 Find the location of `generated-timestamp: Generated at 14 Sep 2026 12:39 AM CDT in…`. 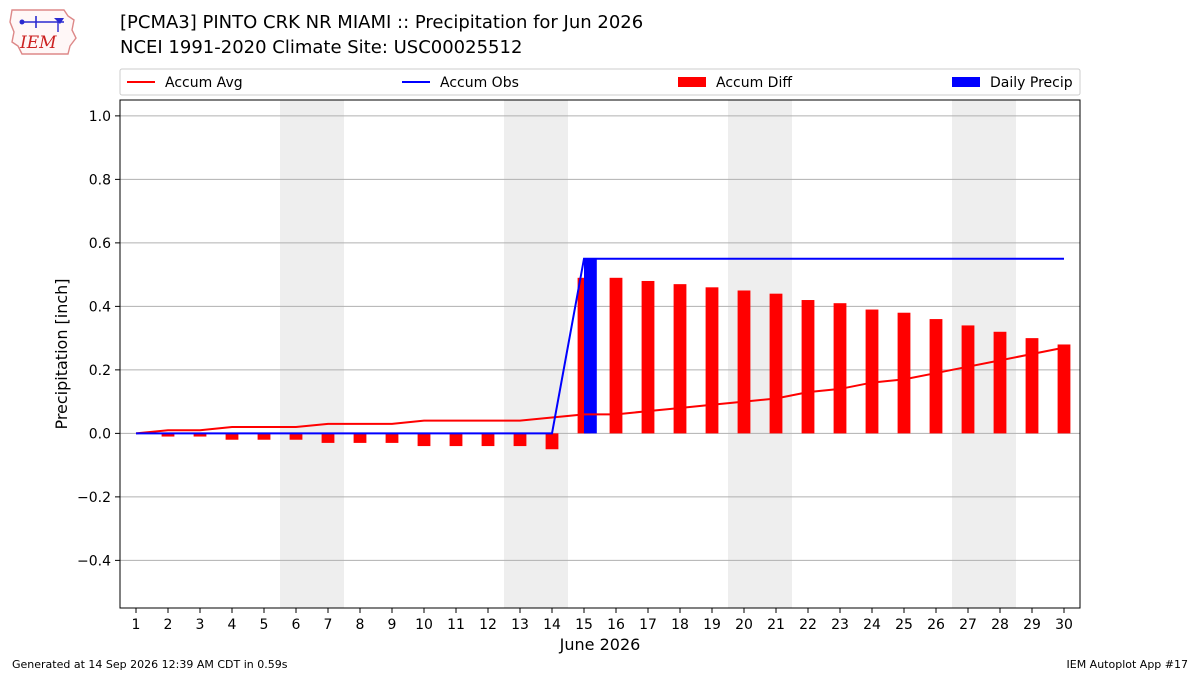

generated-timestamp: Generated at 14 Sep 2026 12:39 AM CDT in… is located at coordinates (150, 664).